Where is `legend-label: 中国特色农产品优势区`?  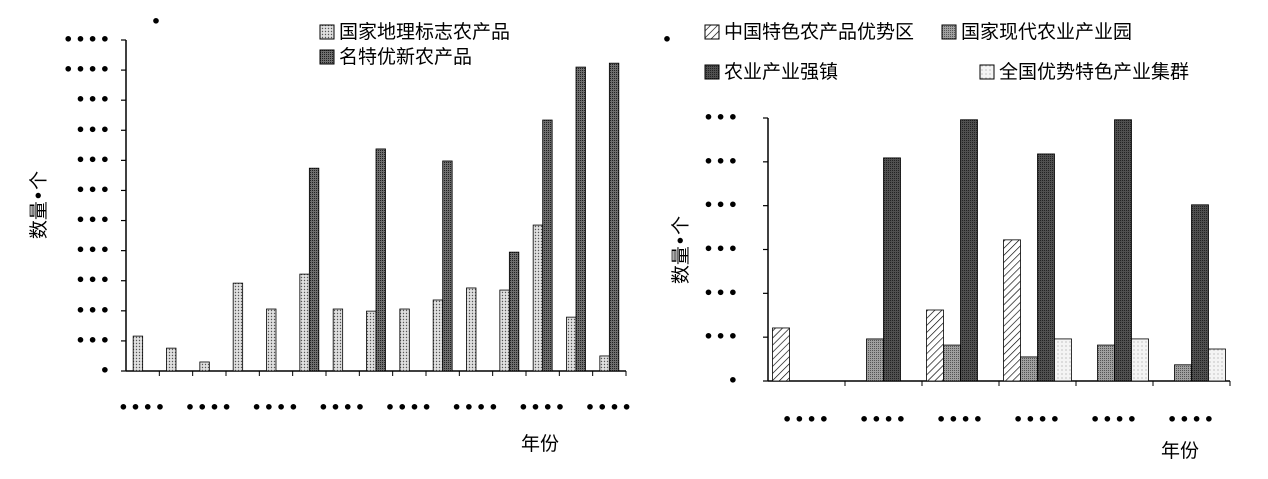
legend-label: 中国特色农产品优势区 is located at coordinates (819, 32).